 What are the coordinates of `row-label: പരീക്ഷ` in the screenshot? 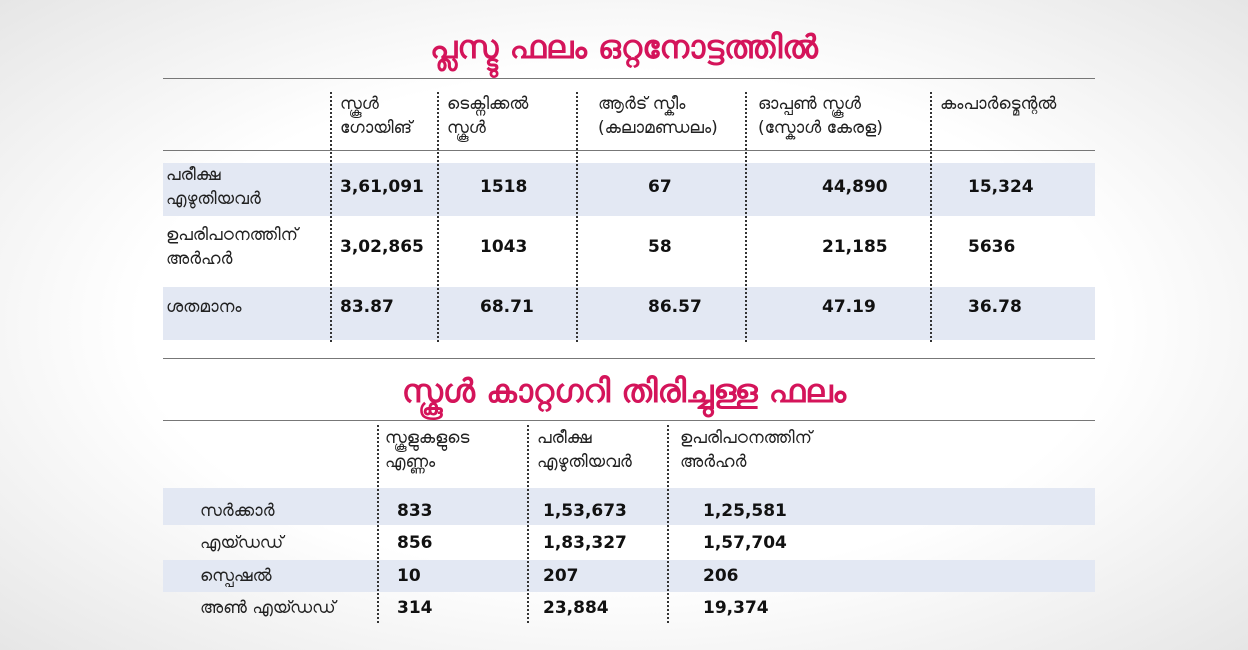 It's located at (193, 175).